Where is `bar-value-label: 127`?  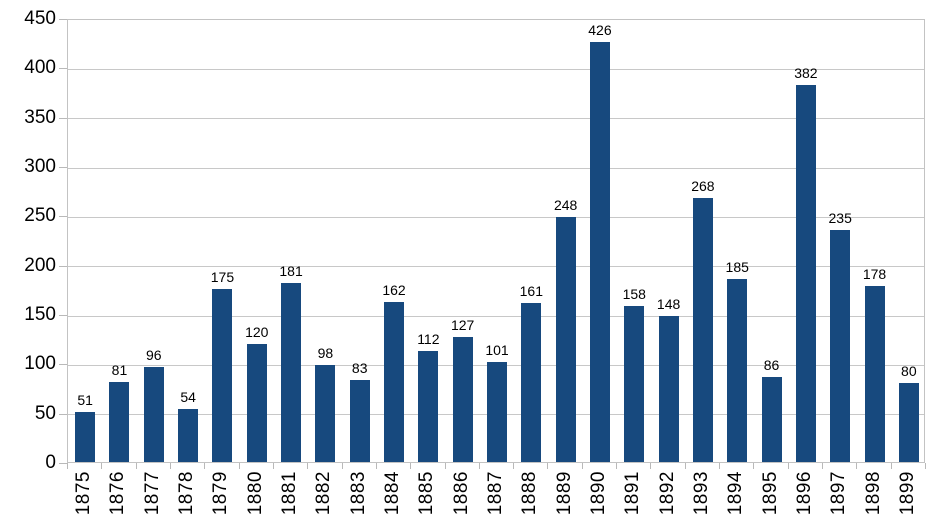 bar-value-label: 127 is located at coordinates (462, 325).